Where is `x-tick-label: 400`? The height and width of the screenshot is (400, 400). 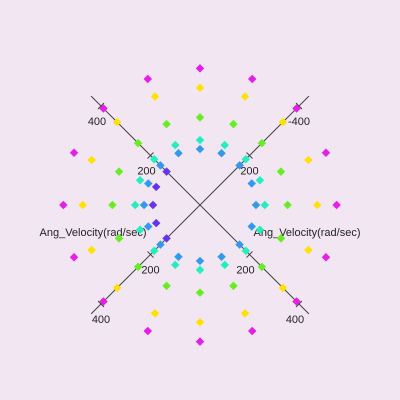 x-tick-label: 400 is located at coordinates (101, 320).